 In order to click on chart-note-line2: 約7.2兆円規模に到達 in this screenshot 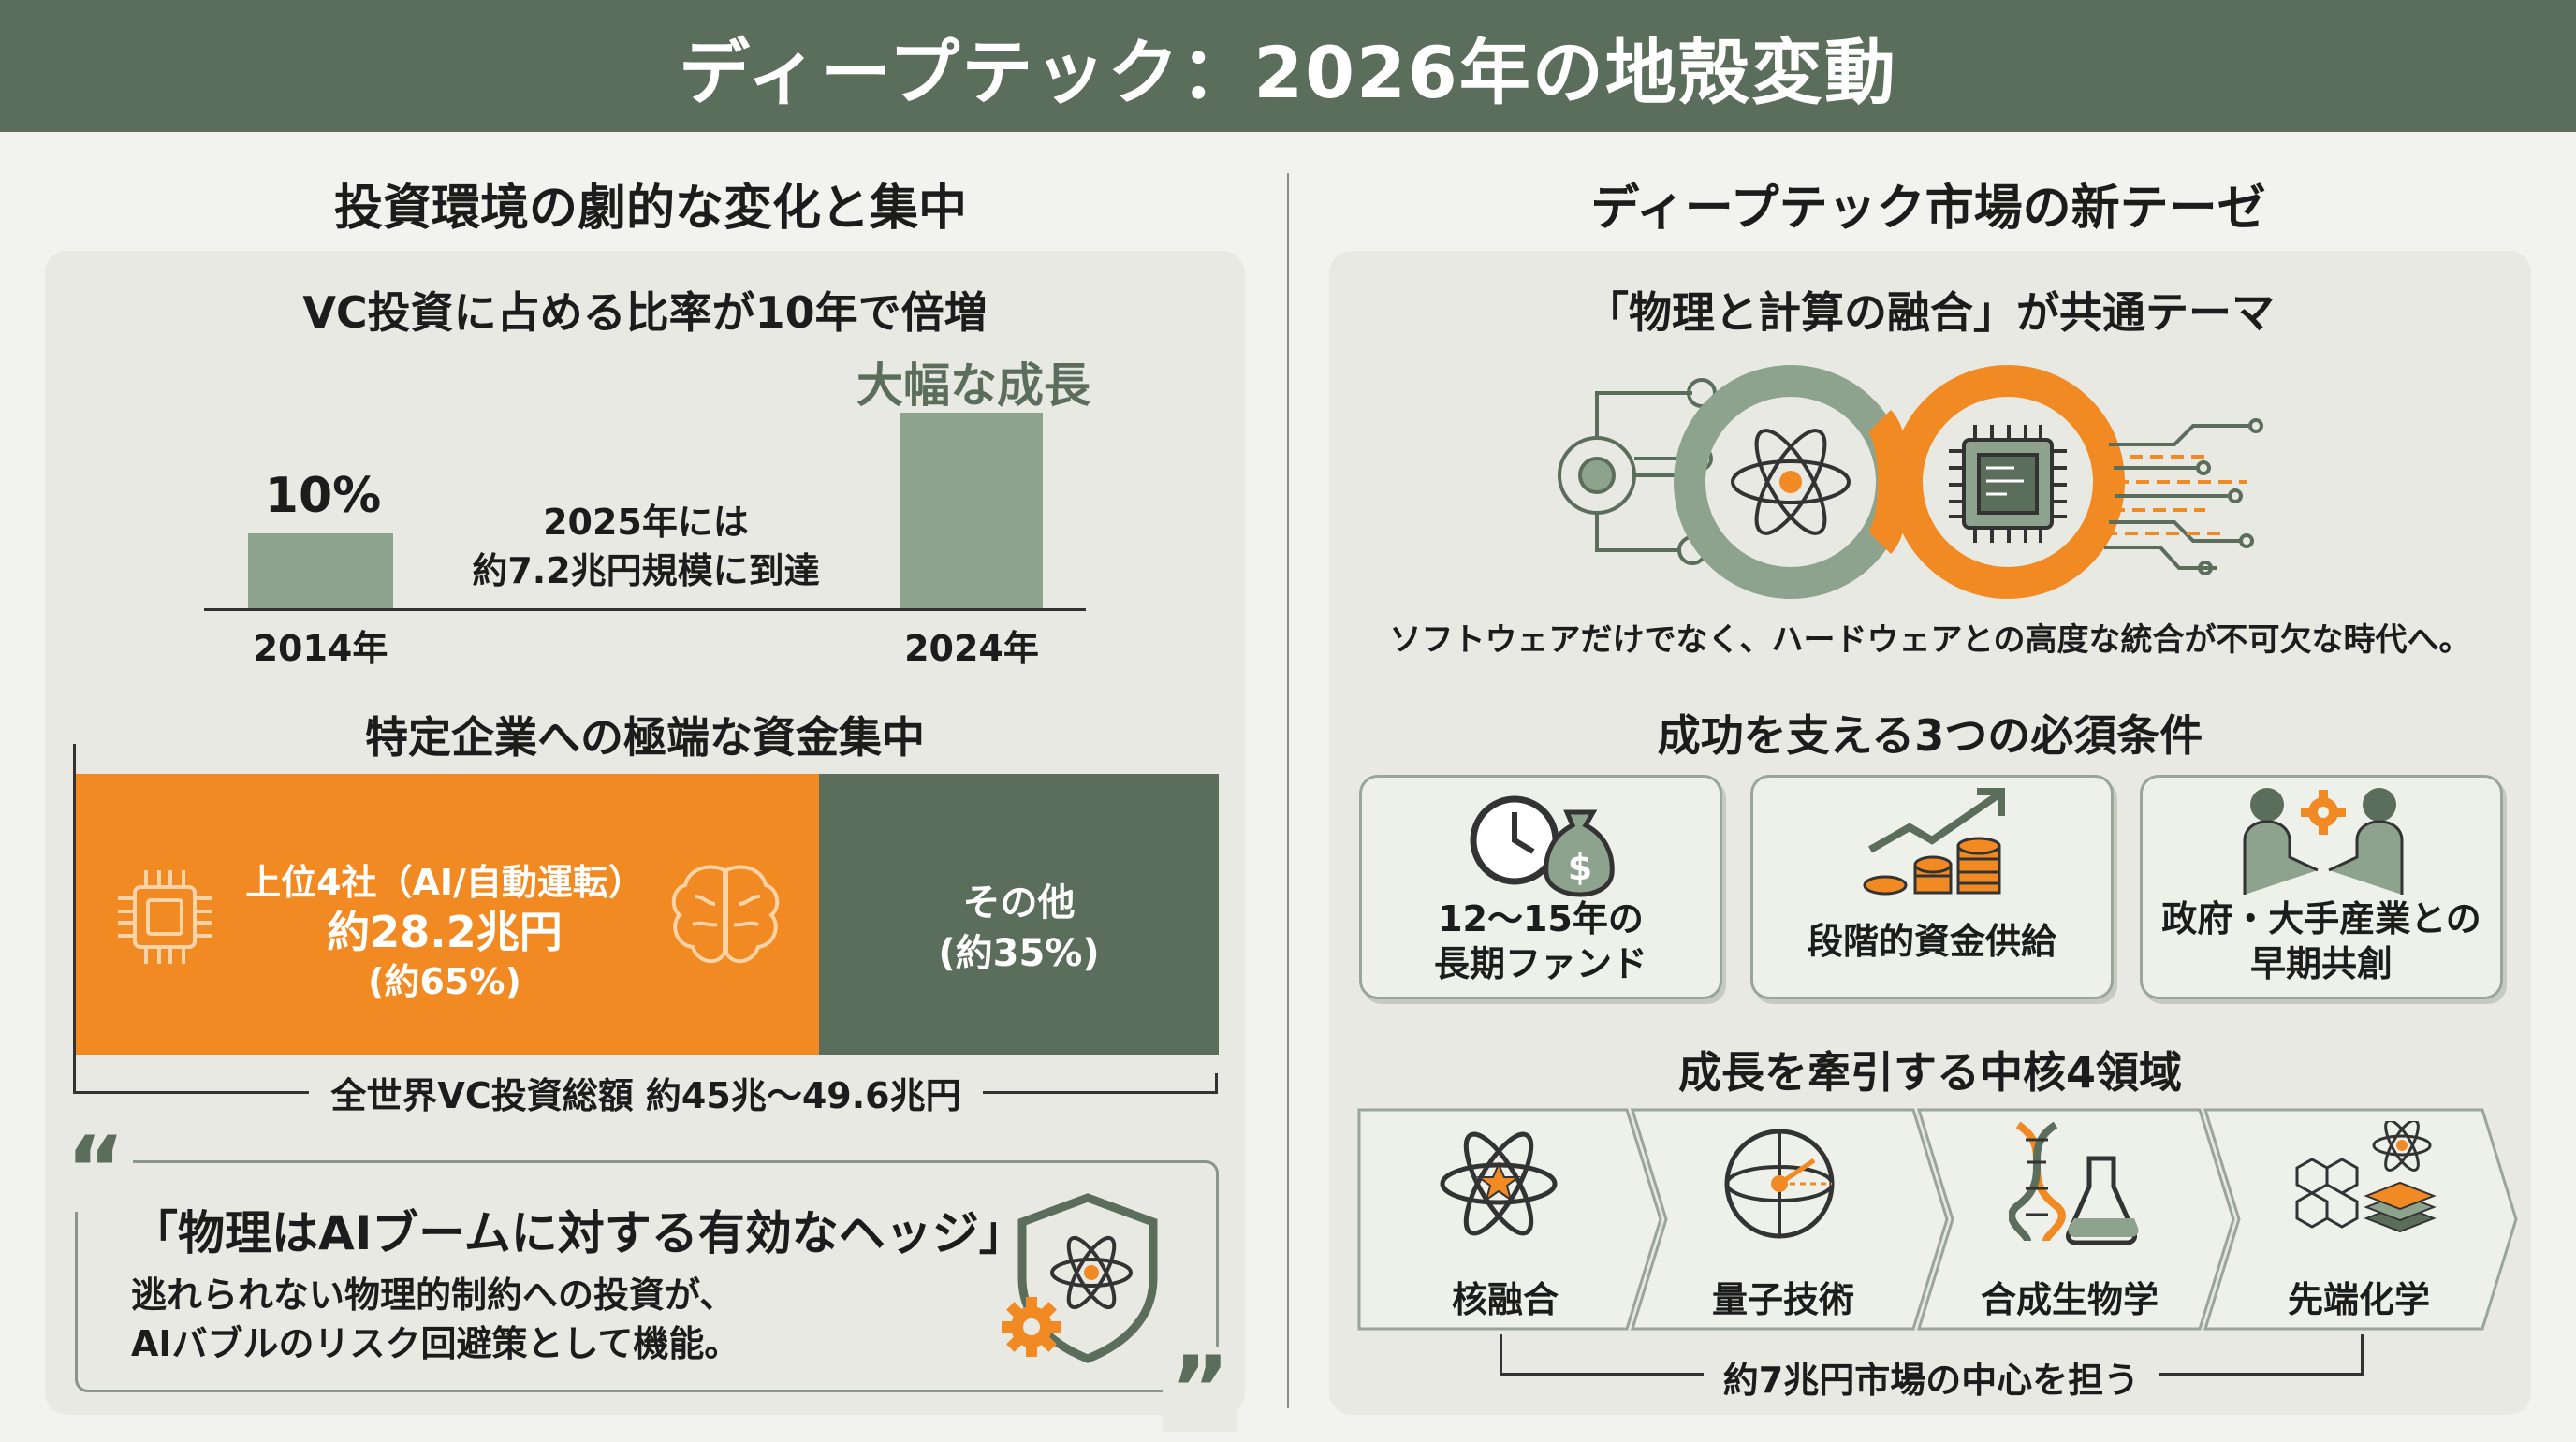, I will do `click(646, 570)`.